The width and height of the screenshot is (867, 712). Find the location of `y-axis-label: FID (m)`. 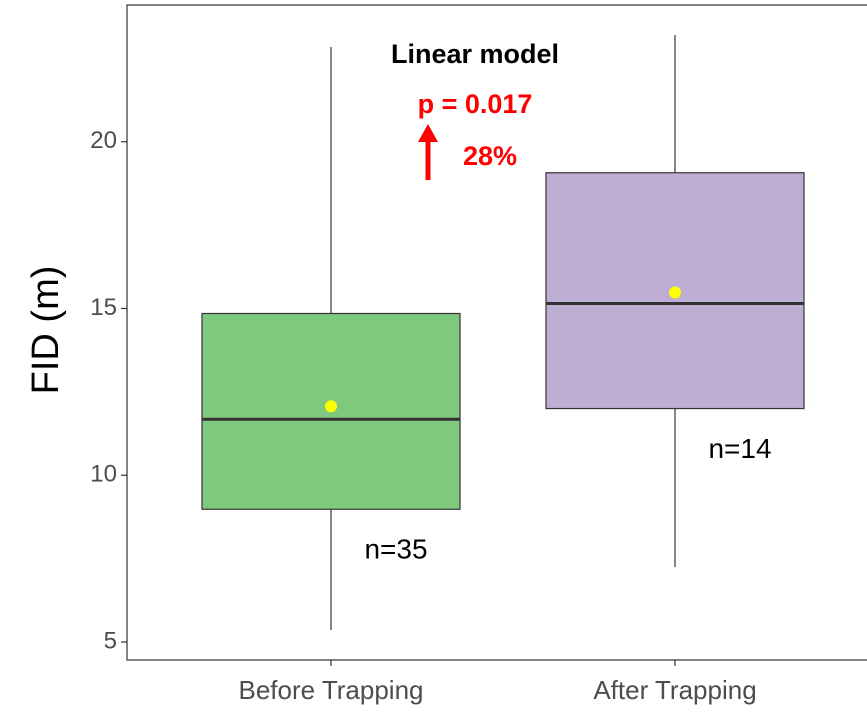

y-axis-label: FID (m) is located at coordinates (46, 330).